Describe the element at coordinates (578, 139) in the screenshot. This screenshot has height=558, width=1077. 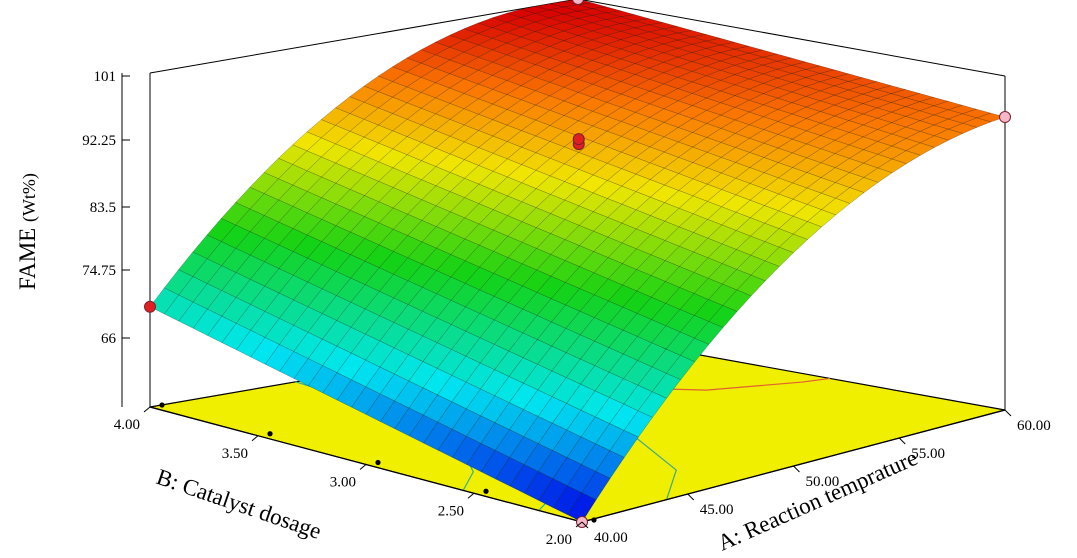
I see `design-point-replicate` at that location.